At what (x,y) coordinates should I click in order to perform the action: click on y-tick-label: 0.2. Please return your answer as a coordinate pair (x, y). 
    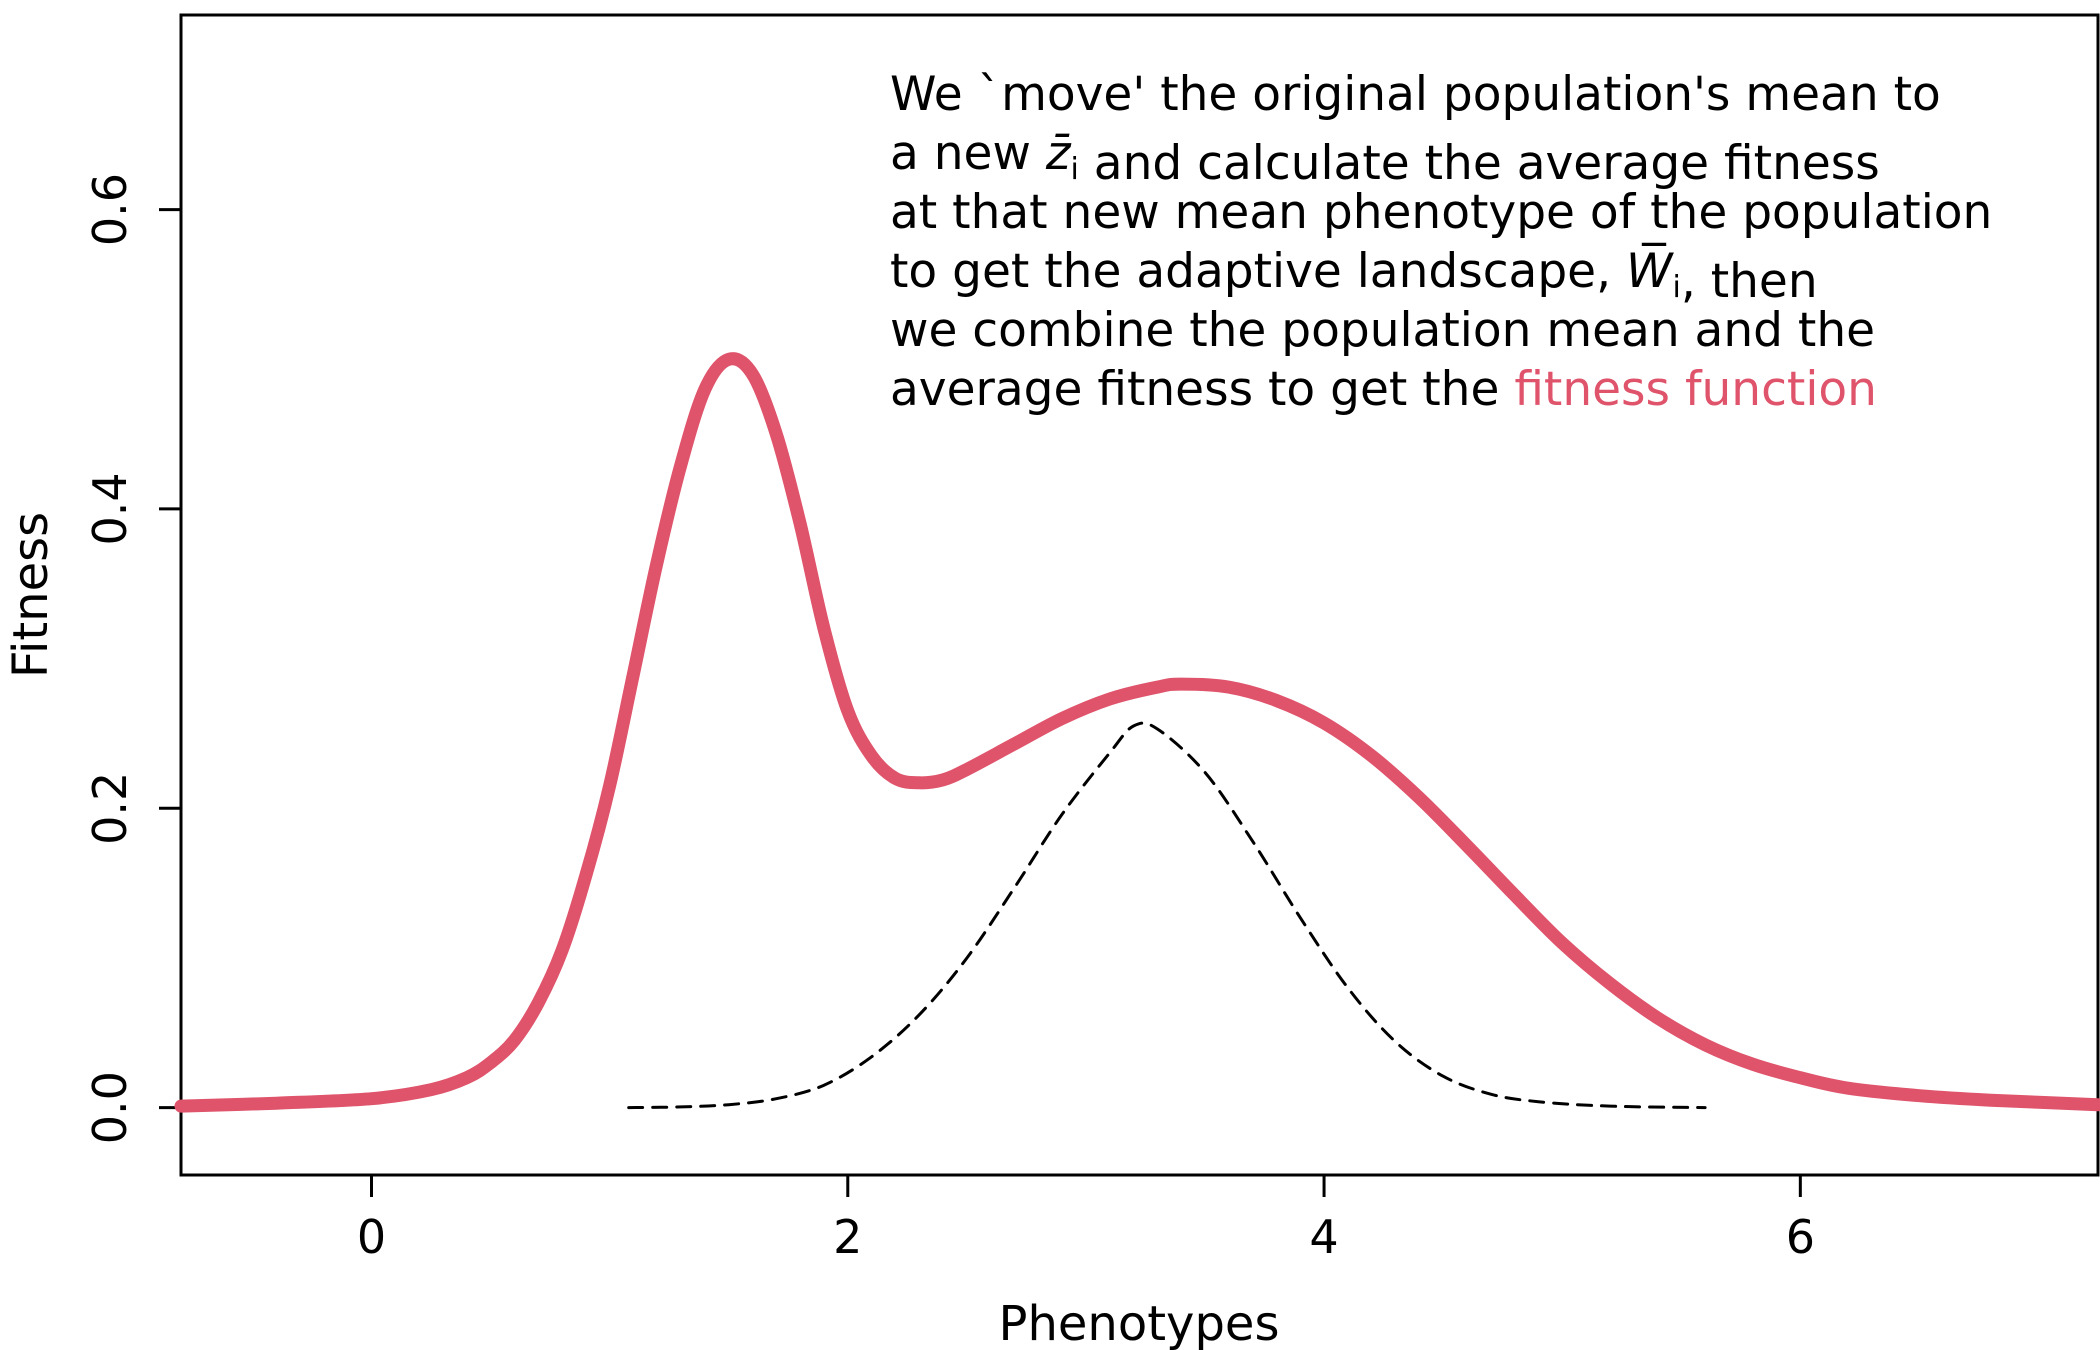
    Looking at the image, I should click on (110, 808).